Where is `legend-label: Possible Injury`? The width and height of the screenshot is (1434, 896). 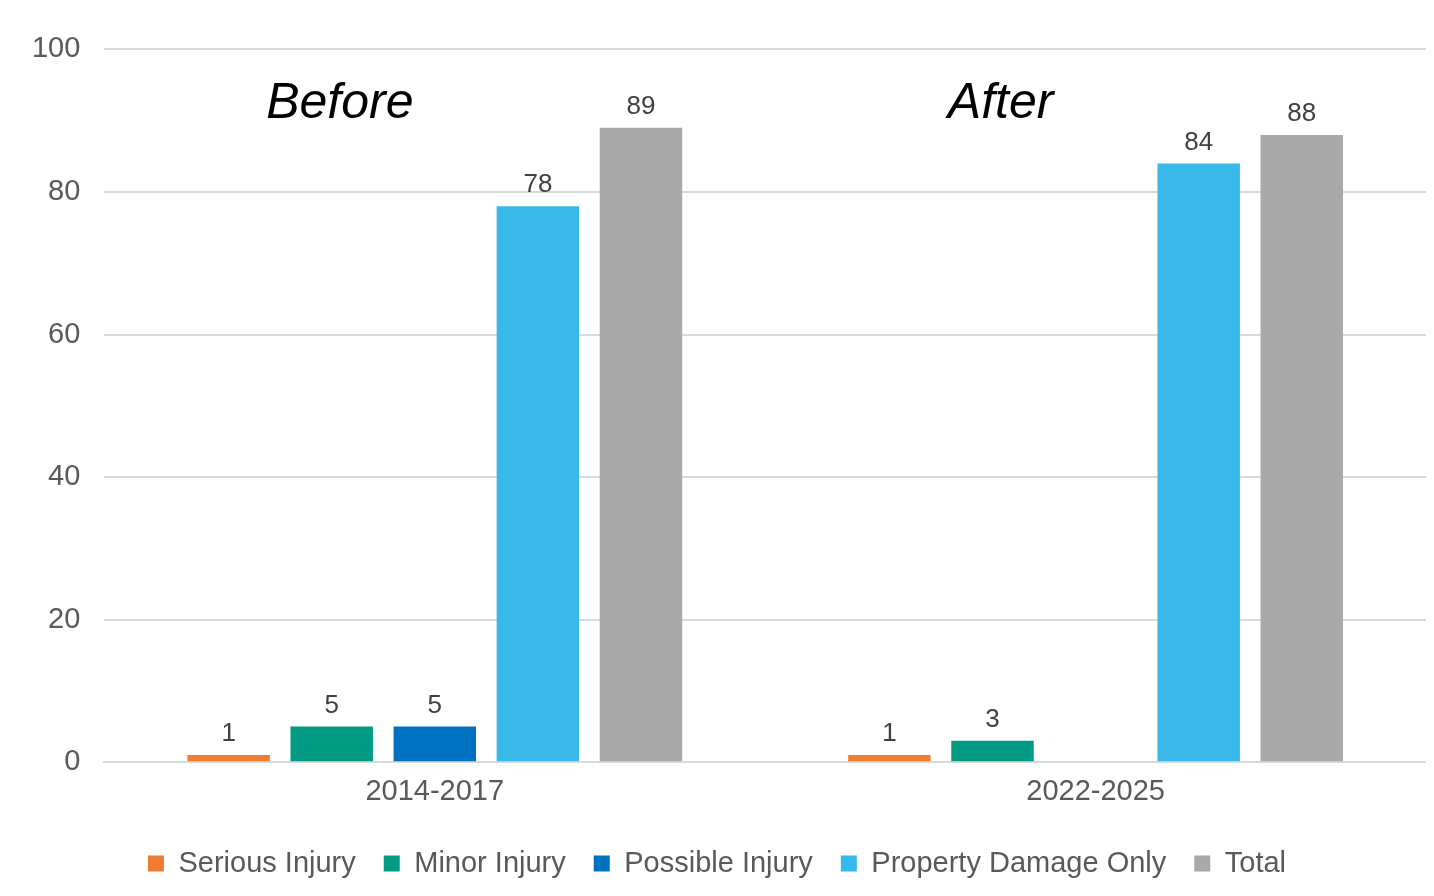
legend-label: Possible Injury is located at coordinates (719, 861).